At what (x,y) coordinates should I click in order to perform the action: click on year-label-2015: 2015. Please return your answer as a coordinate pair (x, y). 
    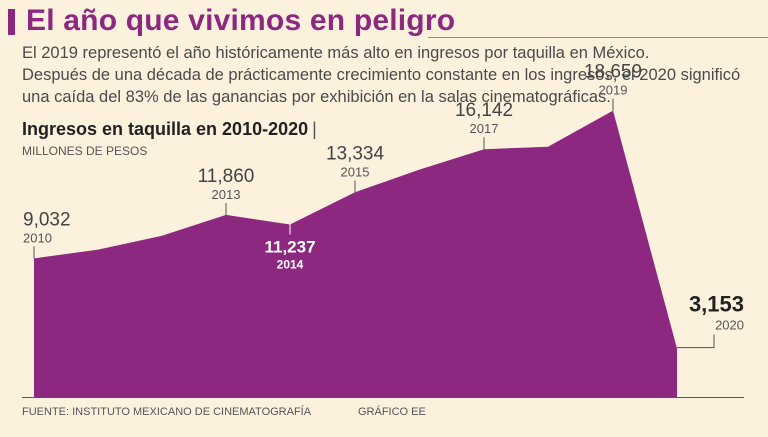
    Looking at the image, I should click on (355, 171).